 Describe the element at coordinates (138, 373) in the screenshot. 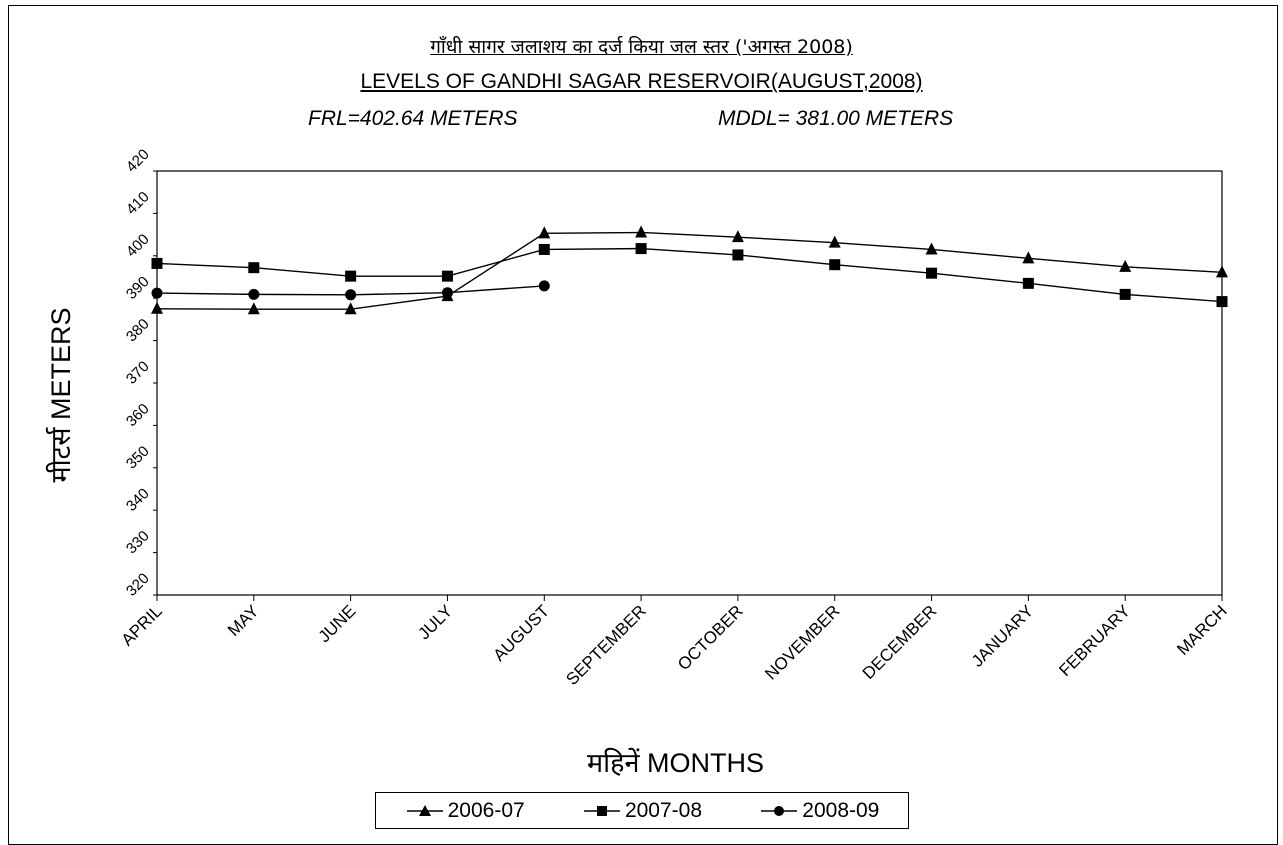

I see `y-tick-label: 370` at that location.